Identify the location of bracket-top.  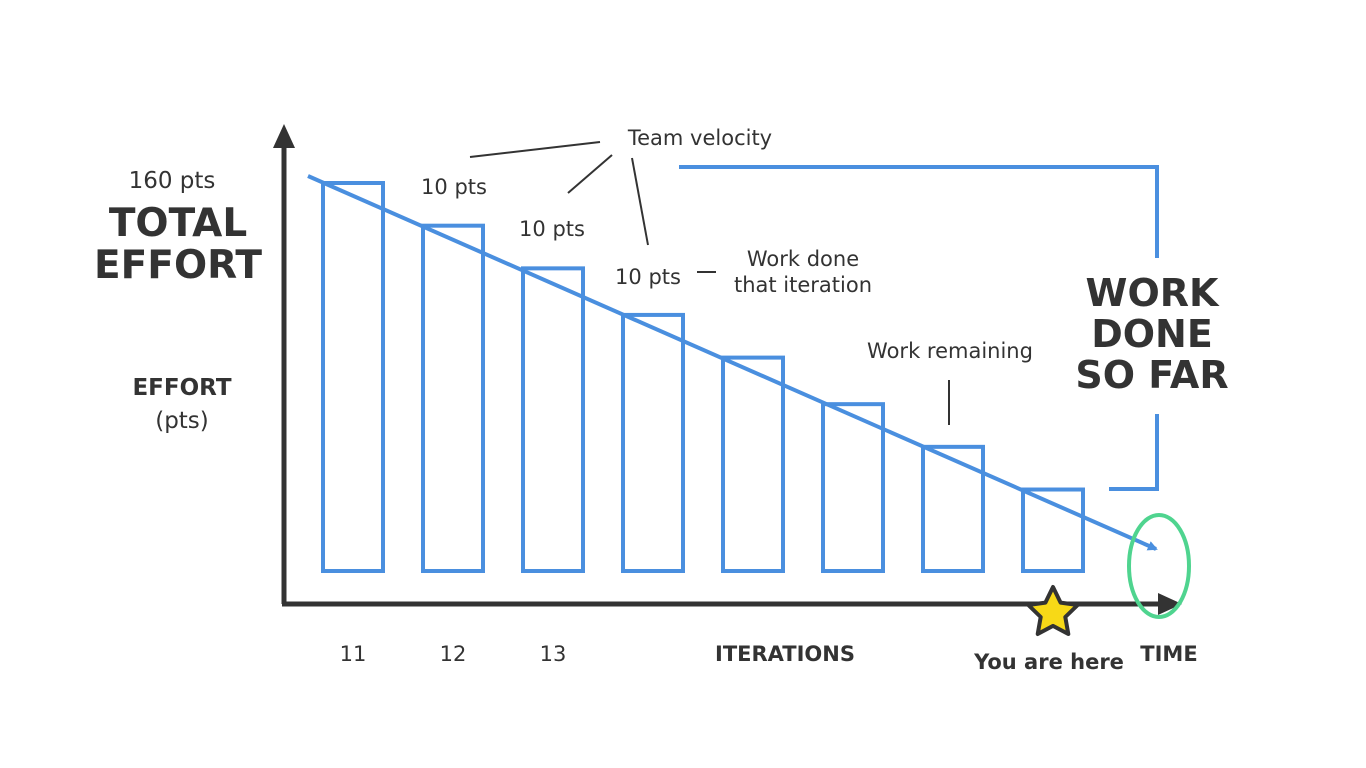
(919, 211).